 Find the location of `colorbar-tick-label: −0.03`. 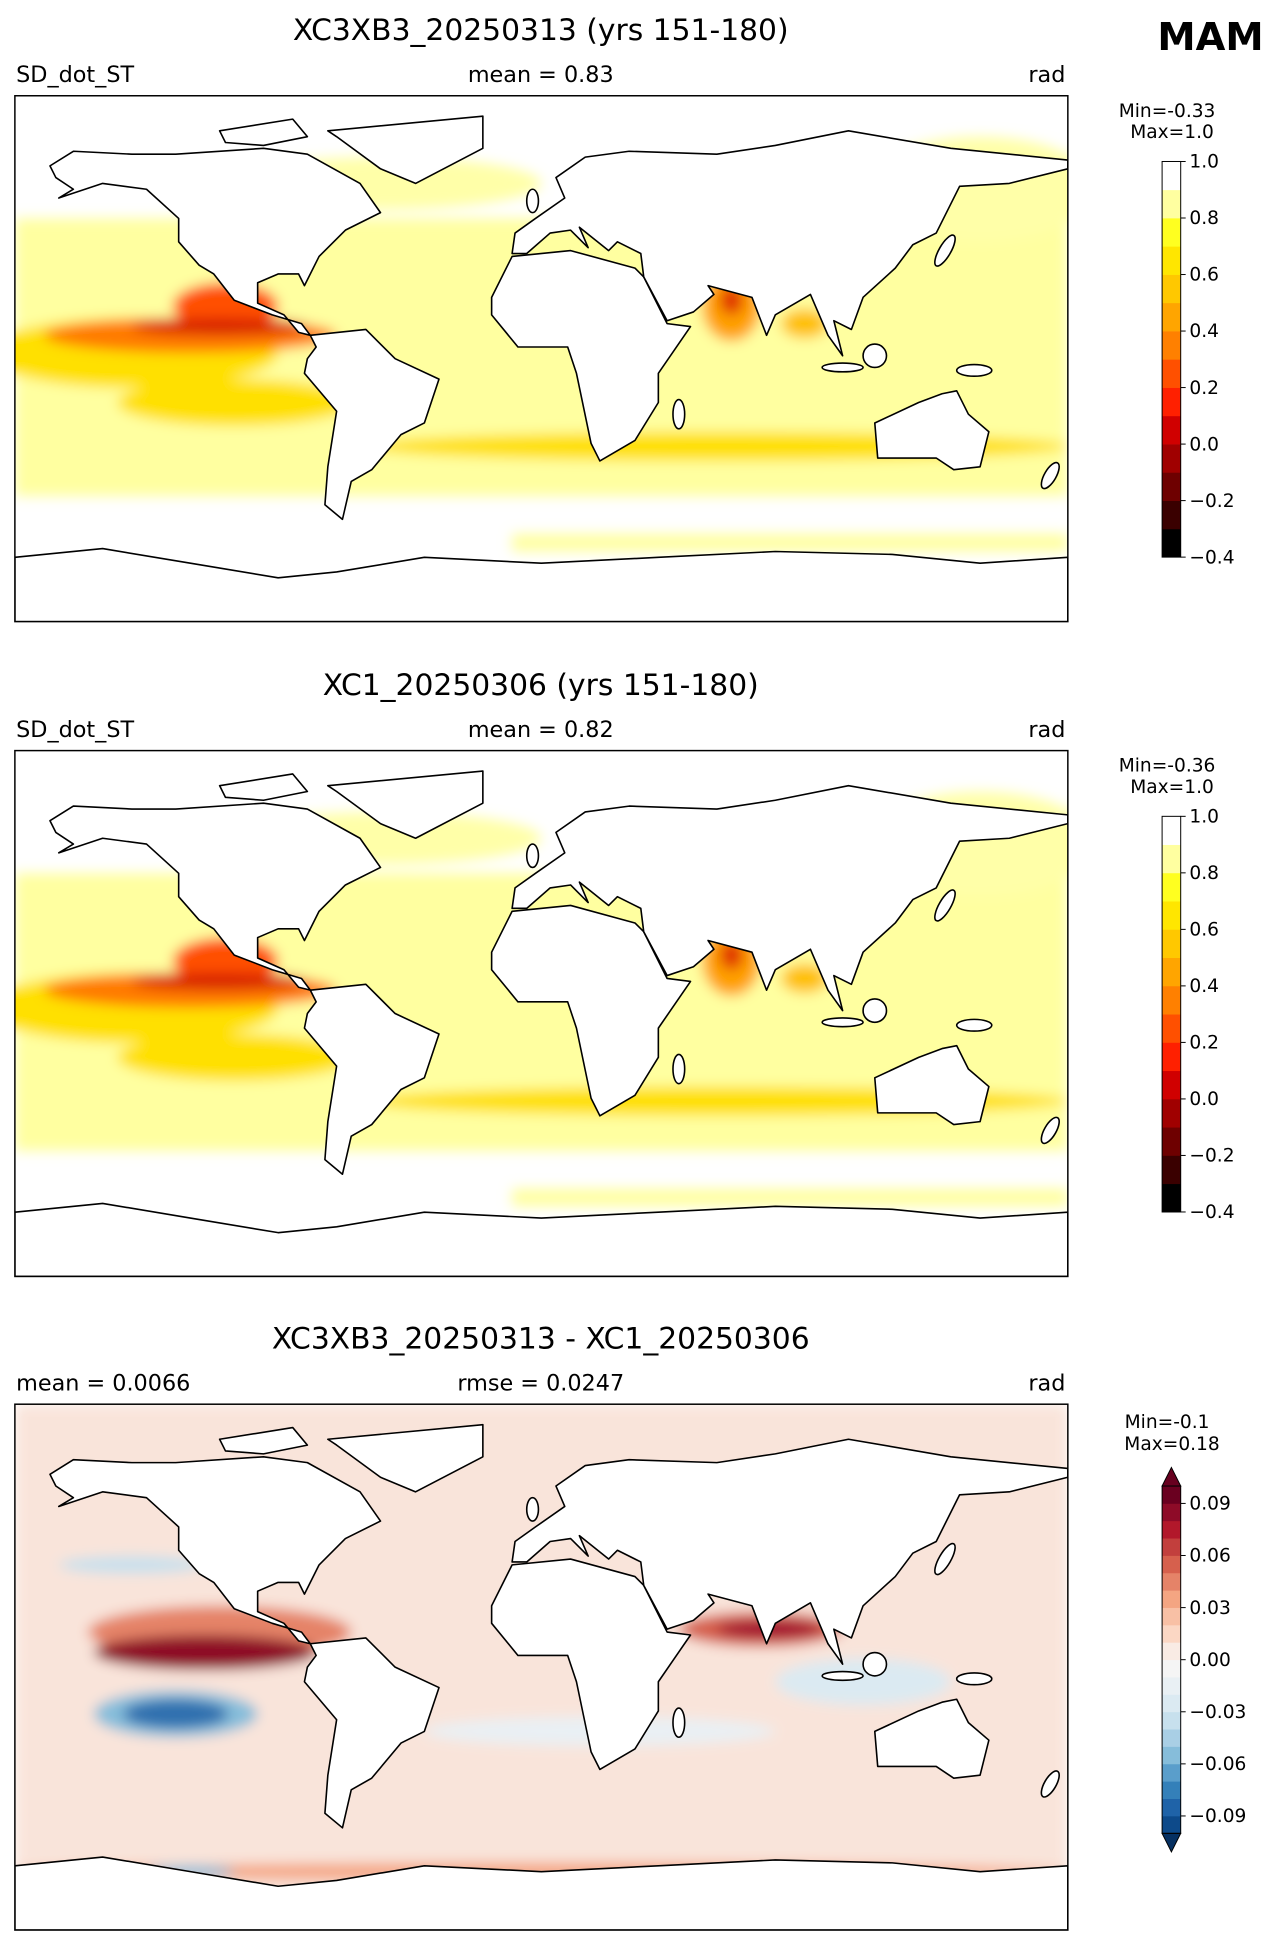

colorbar-tick-label: −0.03 is located at coordinates (1217, 1712).